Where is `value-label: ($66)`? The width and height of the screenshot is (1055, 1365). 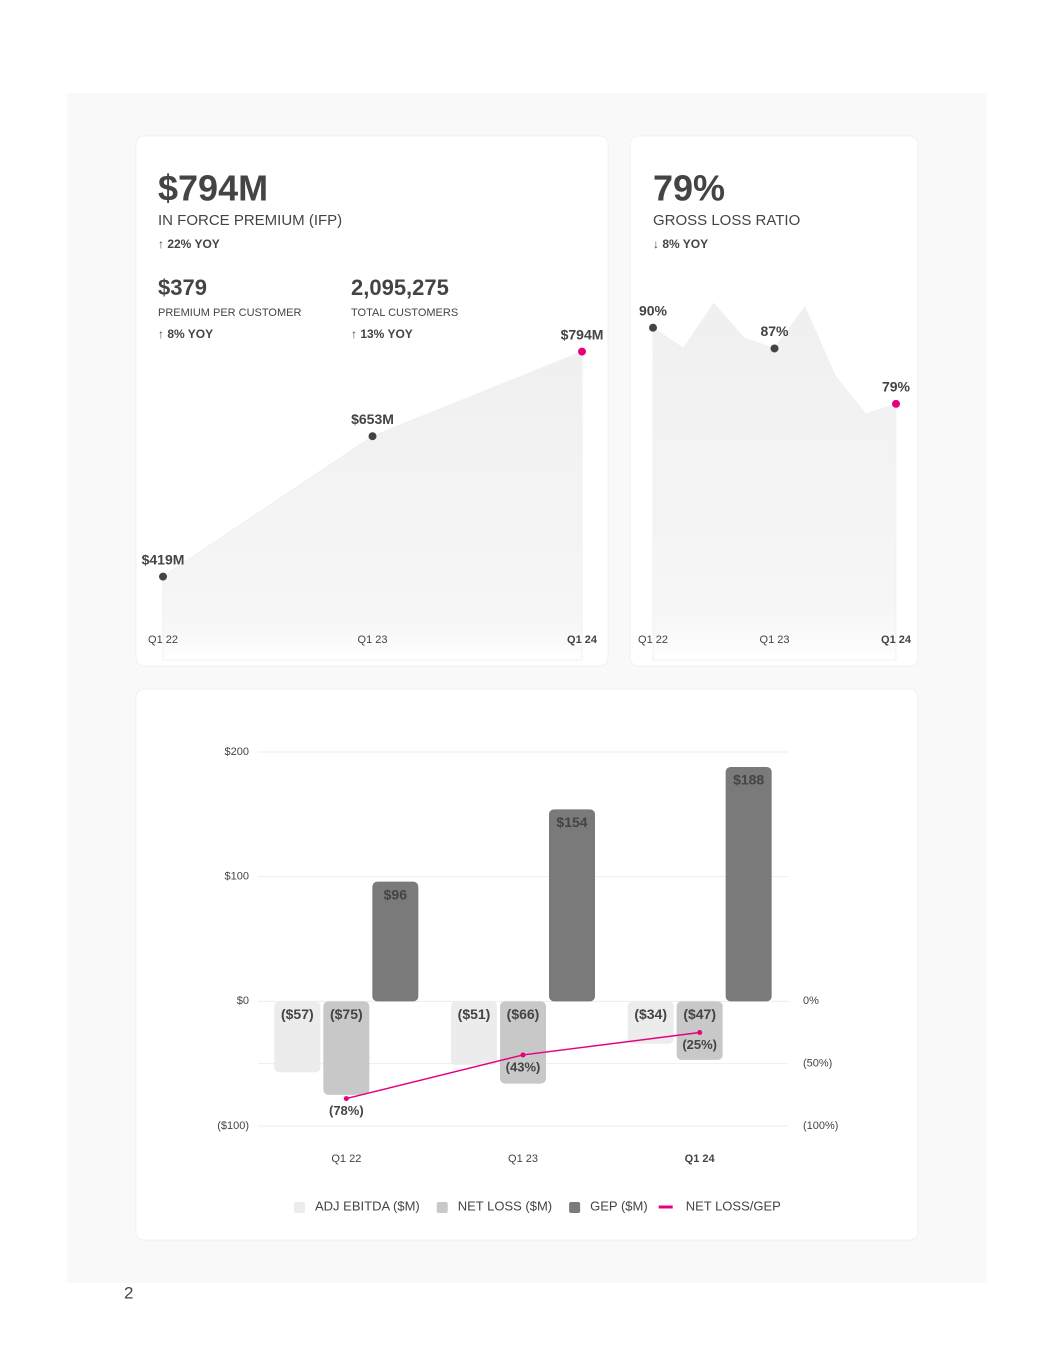
value-label: ($66) is located at coordinates (523, 1014).